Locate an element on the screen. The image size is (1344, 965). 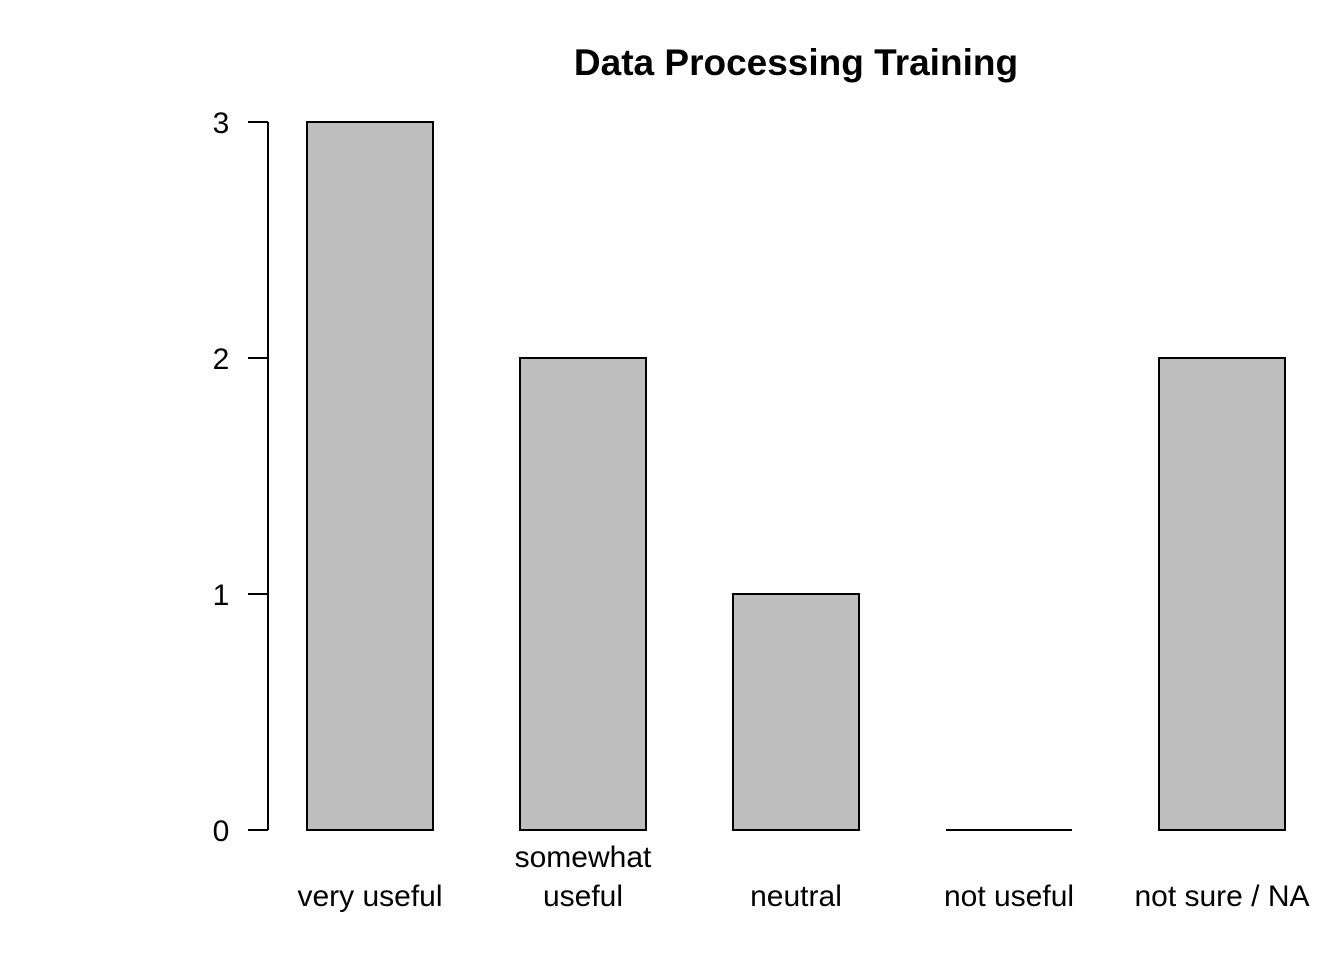
x-tick-label: useful is located at coordinates (583, 896).